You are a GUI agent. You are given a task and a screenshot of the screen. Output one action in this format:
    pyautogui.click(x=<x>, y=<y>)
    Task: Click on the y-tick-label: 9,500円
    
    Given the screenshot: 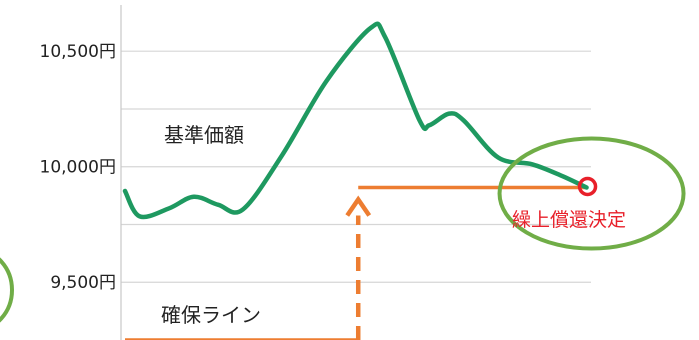 What is the action you would take?
    pyautogui.click(x=83, y=283)
    